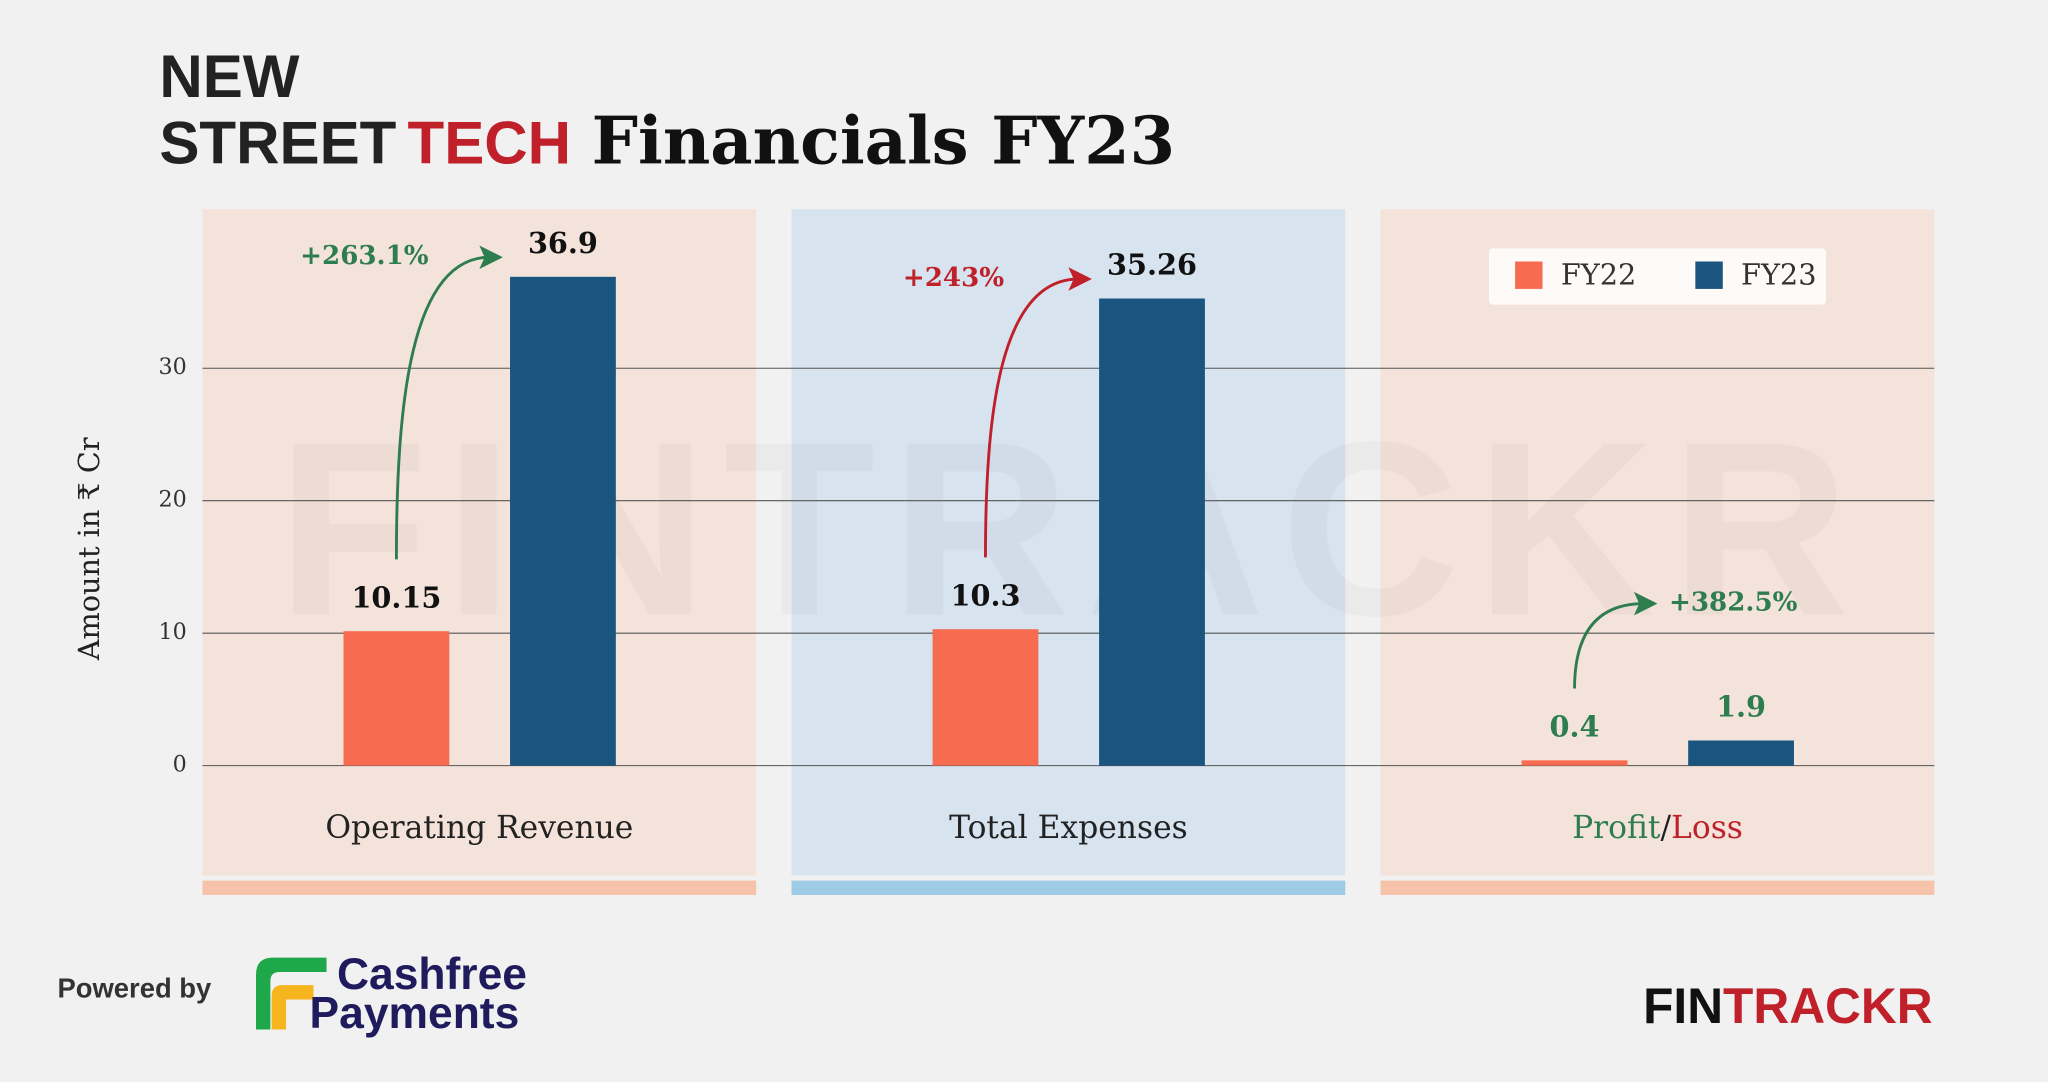 Image resolution: width=2048 pixels, height=1082 pixels. What do you see at coordinates (479, 828) in the screenshot?
I see `x-tick-label: Operating Revenue` at bounding box center [479, 828].